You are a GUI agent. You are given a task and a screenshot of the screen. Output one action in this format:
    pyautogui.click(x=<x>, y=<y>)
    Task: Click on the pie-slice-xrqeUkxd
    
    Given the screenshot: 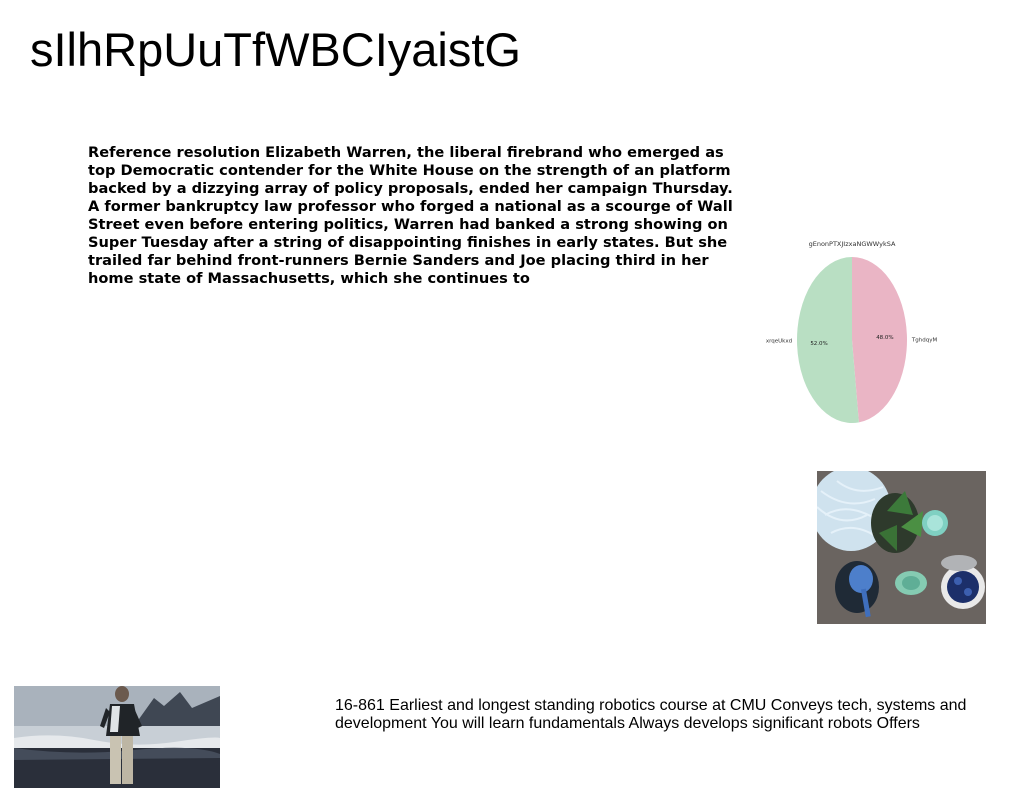 What is the action you would take?
    pyautogui.click(x=827, y=340)
    